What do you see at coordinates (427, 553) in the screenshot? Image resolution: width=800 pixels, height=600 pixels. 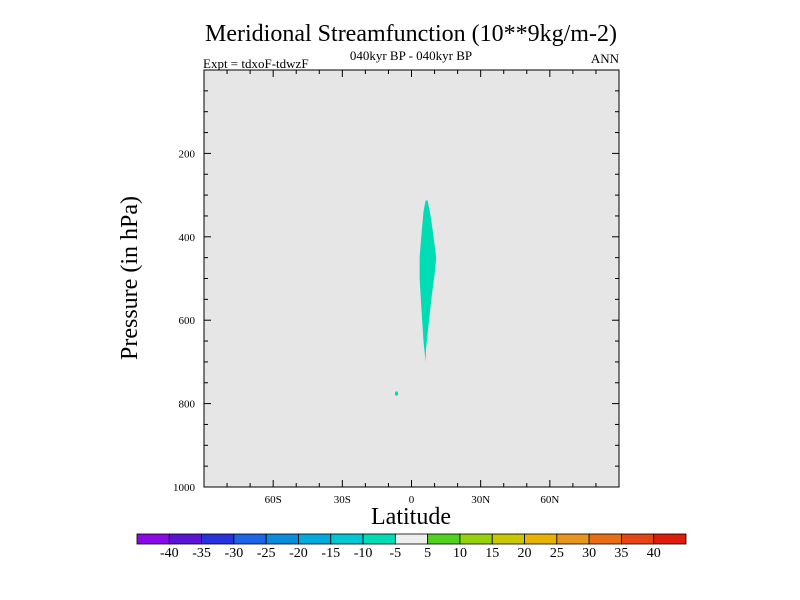 I see `colorbar-label: 5` at bounding box center [427, 553].